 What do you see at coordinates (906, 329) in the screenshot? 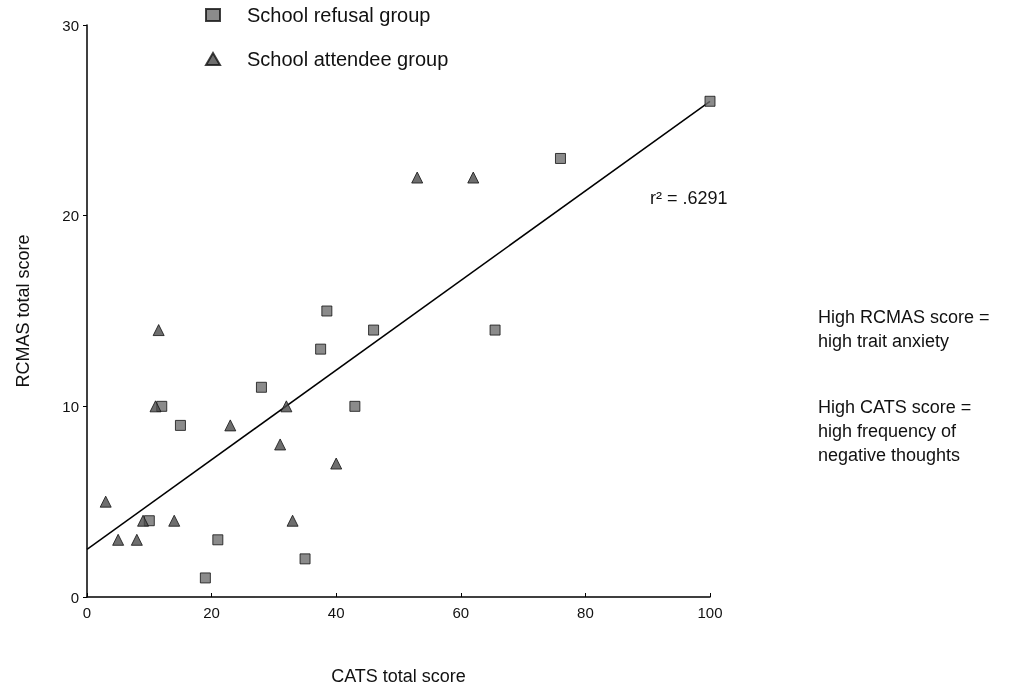
I see `text: High RCMAS score = high trait anxiety` at bounding box center [906, 329].